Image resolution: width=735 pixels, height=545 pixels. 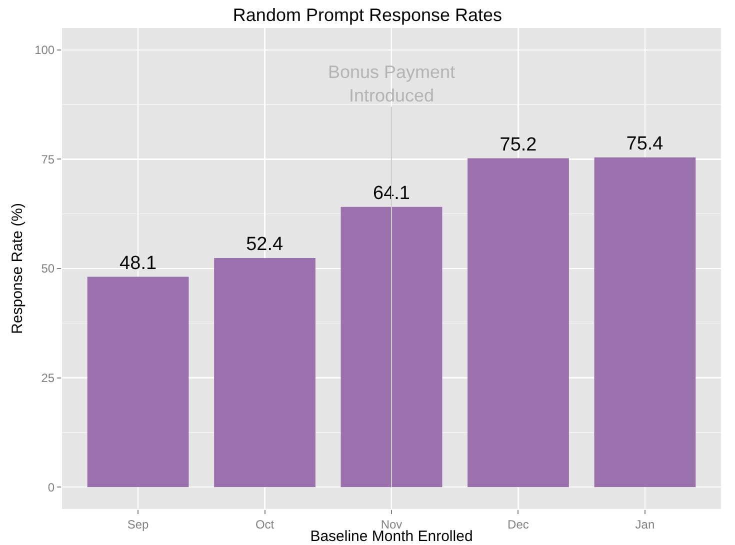 What do you see at coordinates (138, 263) in the screenshot?
I see `data-label: 48.1` at bounding box center [138, 263].